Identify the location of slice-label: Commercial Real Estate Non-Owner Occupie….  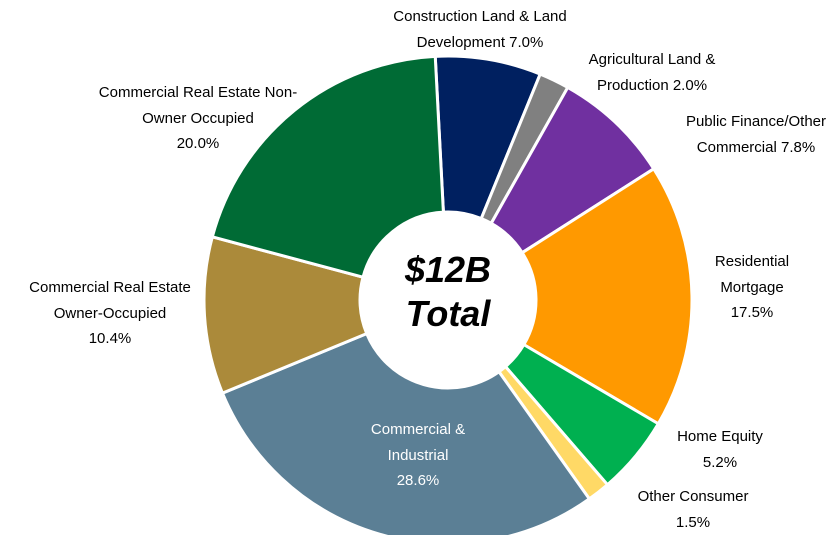
(198, 118).